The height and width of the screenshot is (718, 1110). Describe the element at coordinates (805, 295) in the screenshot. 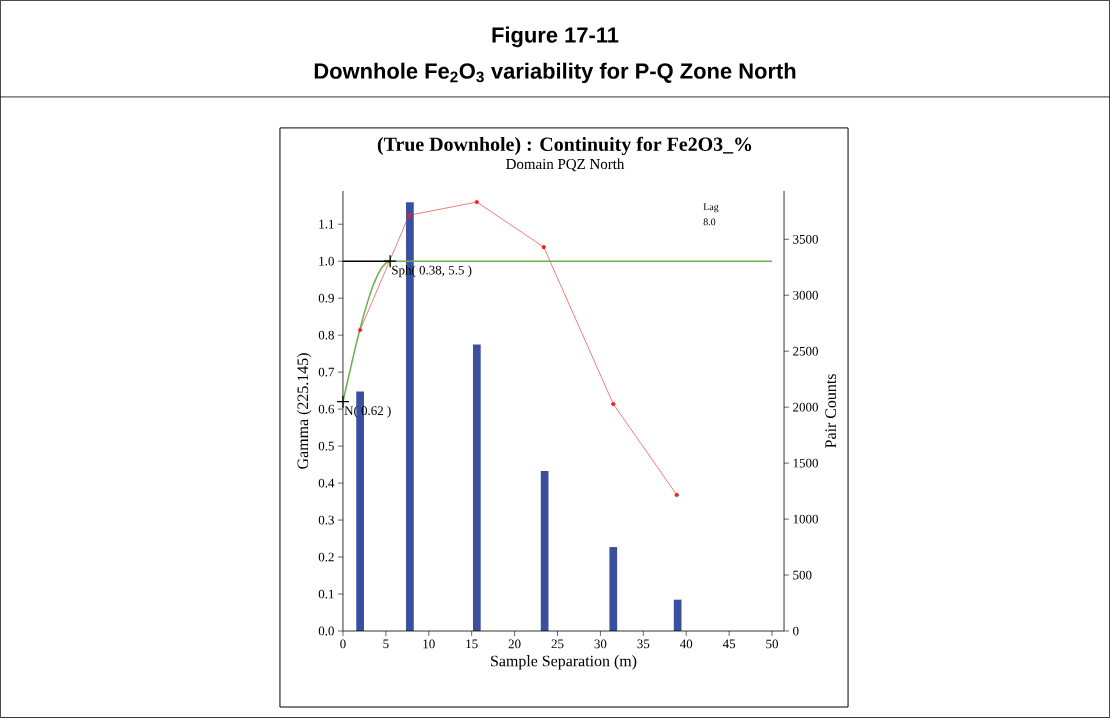

I see `y2-tick-label: 3000` at that location.